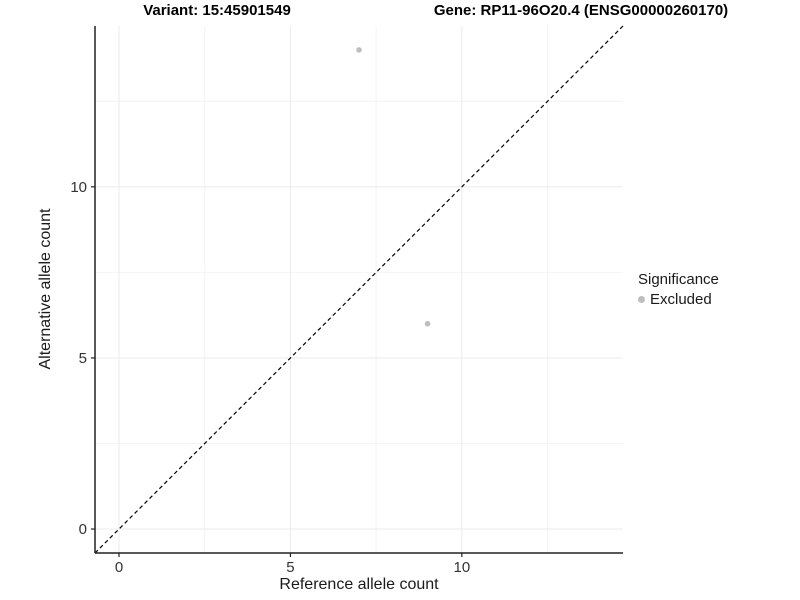  What do you see at coordinates (641, 299) in the screenshot?
I see `legend-point-icon` at bounding box center [641, 299].